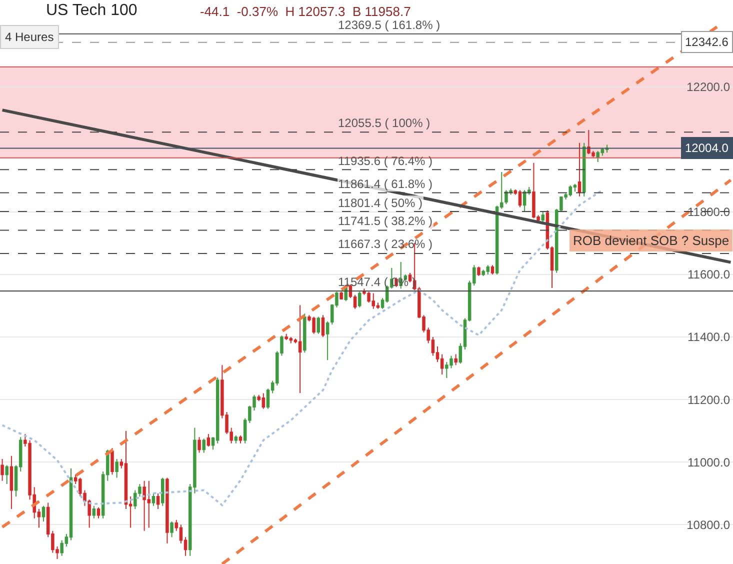  Describe the element at coordinates (709, 275) in the screenshot. I see `y-tick-label: 11600.0` at that location.